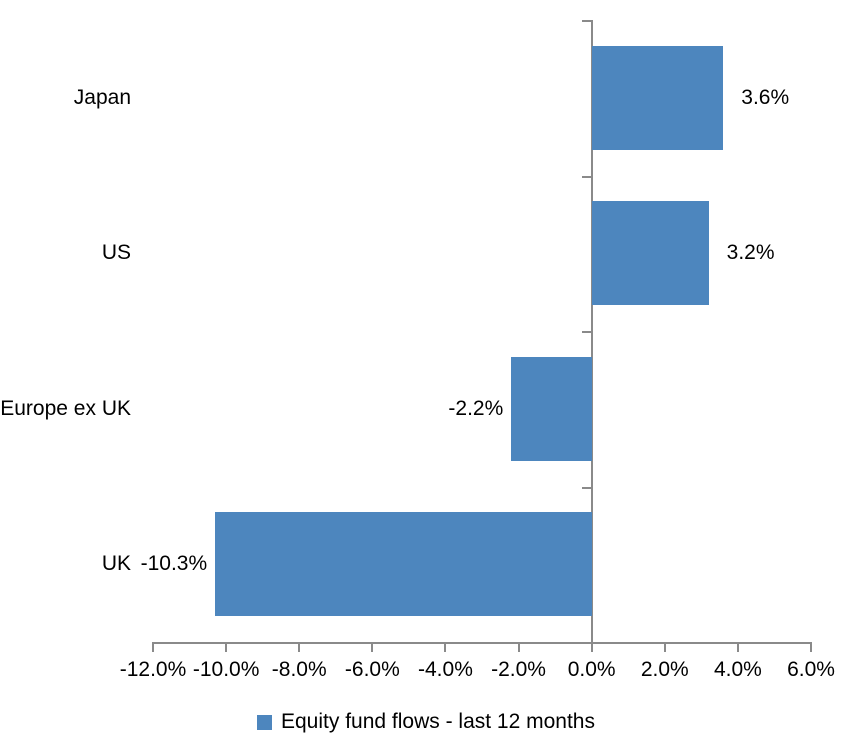 Image resolution: width=852 pixels, height=747 pixels. What do you see at coordinates (765, 97) in the screenshot?
I see `value-label-japan: 3.6%` at bounding box center [765, 97].